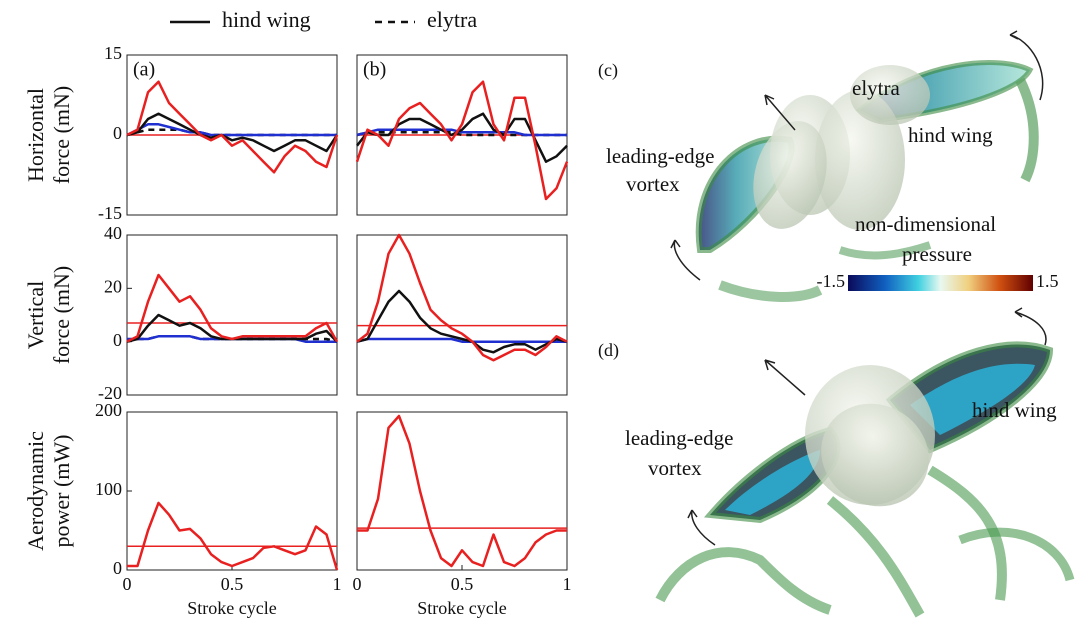  I want to click on y-axis-label: Aerodynamicpower (mW), so click(48, 491).